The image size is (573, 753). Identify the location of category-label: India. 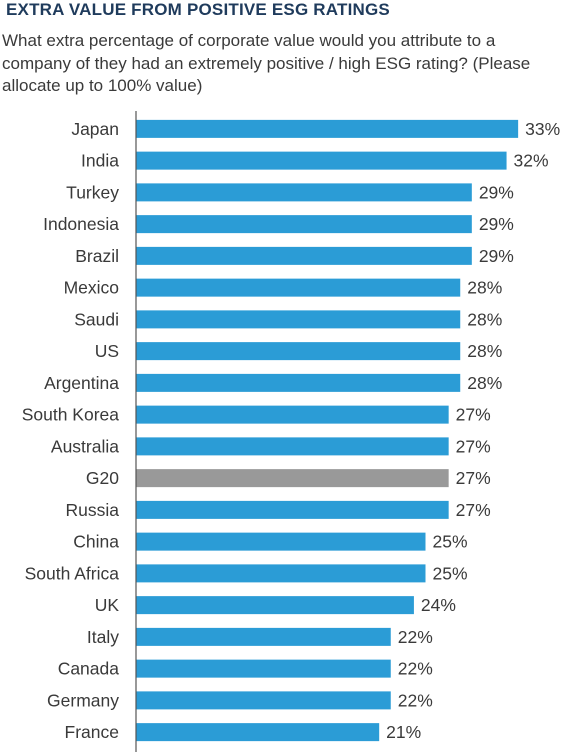
(100, 161).